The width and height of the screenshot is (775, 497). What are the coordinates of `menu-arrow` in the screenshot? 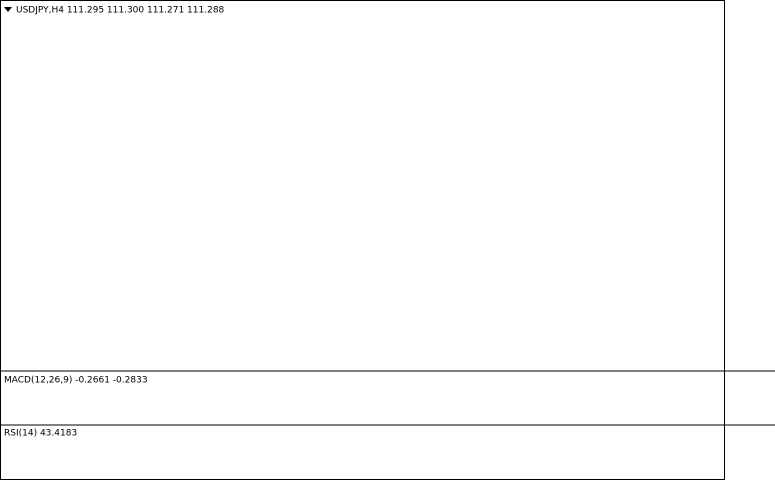 It's located at (8, 9).